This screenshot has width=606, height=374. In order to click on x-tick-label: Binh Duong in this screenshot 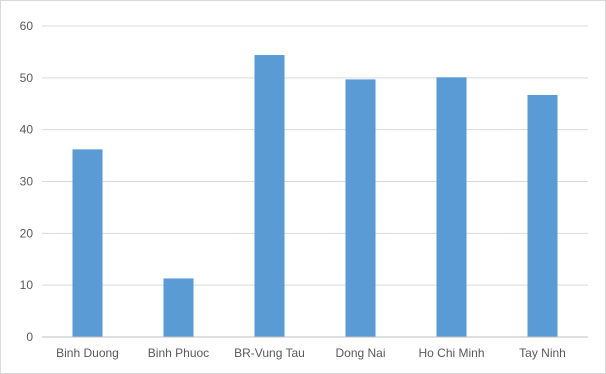, I will do `click(87, 353)`.